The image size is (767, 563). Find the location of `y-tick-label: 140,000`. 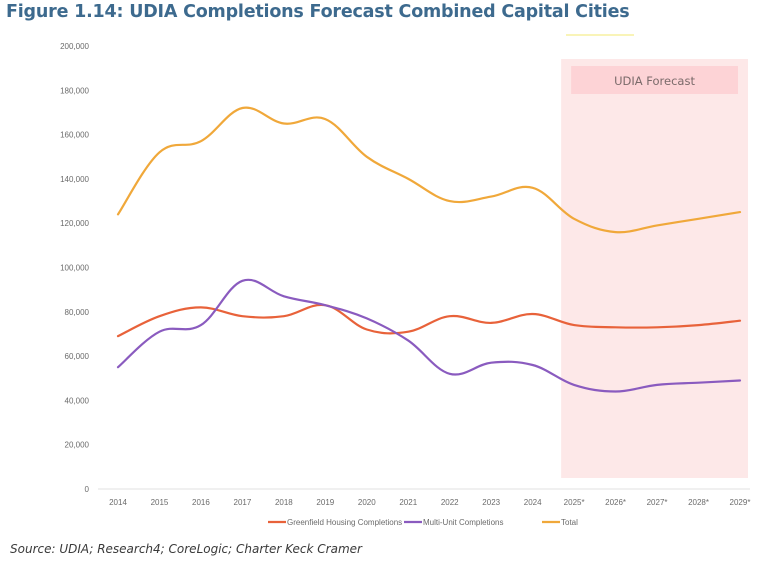

y-tick-label: 140,000 is located at coordinates (74, 179).